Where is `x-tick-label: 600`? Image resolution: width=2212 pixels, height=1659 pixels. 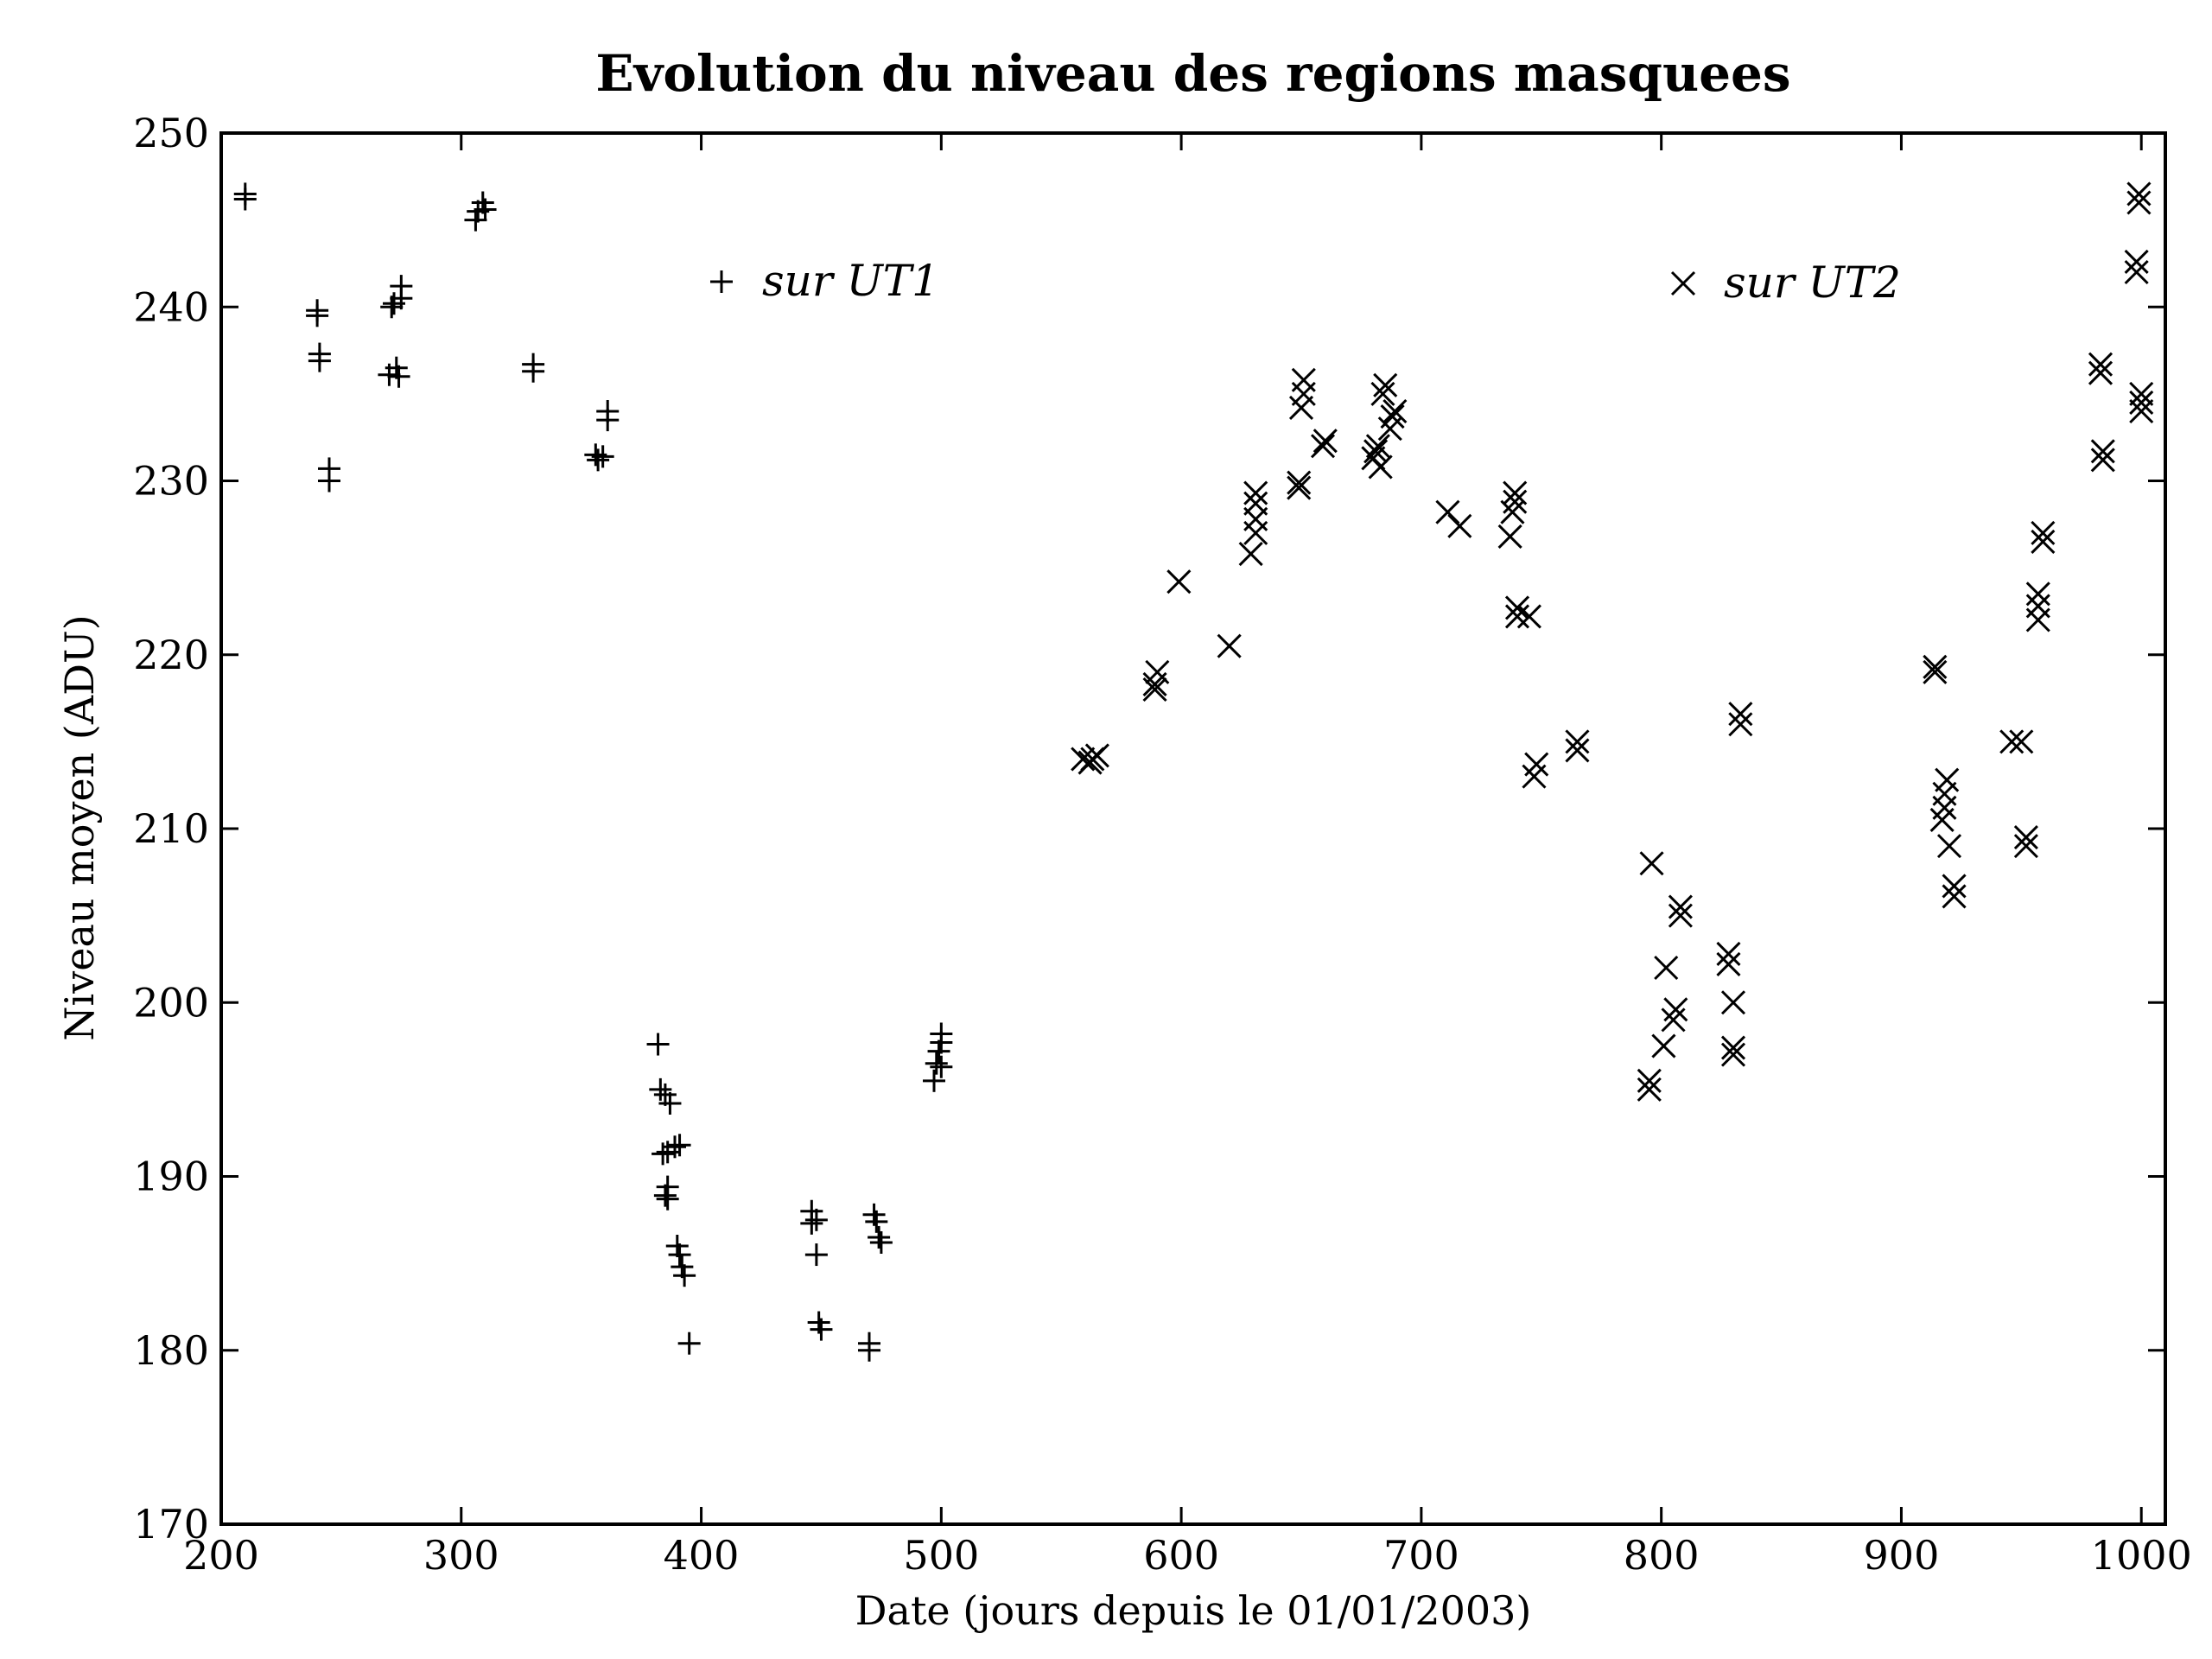
x-tick-label: 600 is located at coordinates (1181, 1555).